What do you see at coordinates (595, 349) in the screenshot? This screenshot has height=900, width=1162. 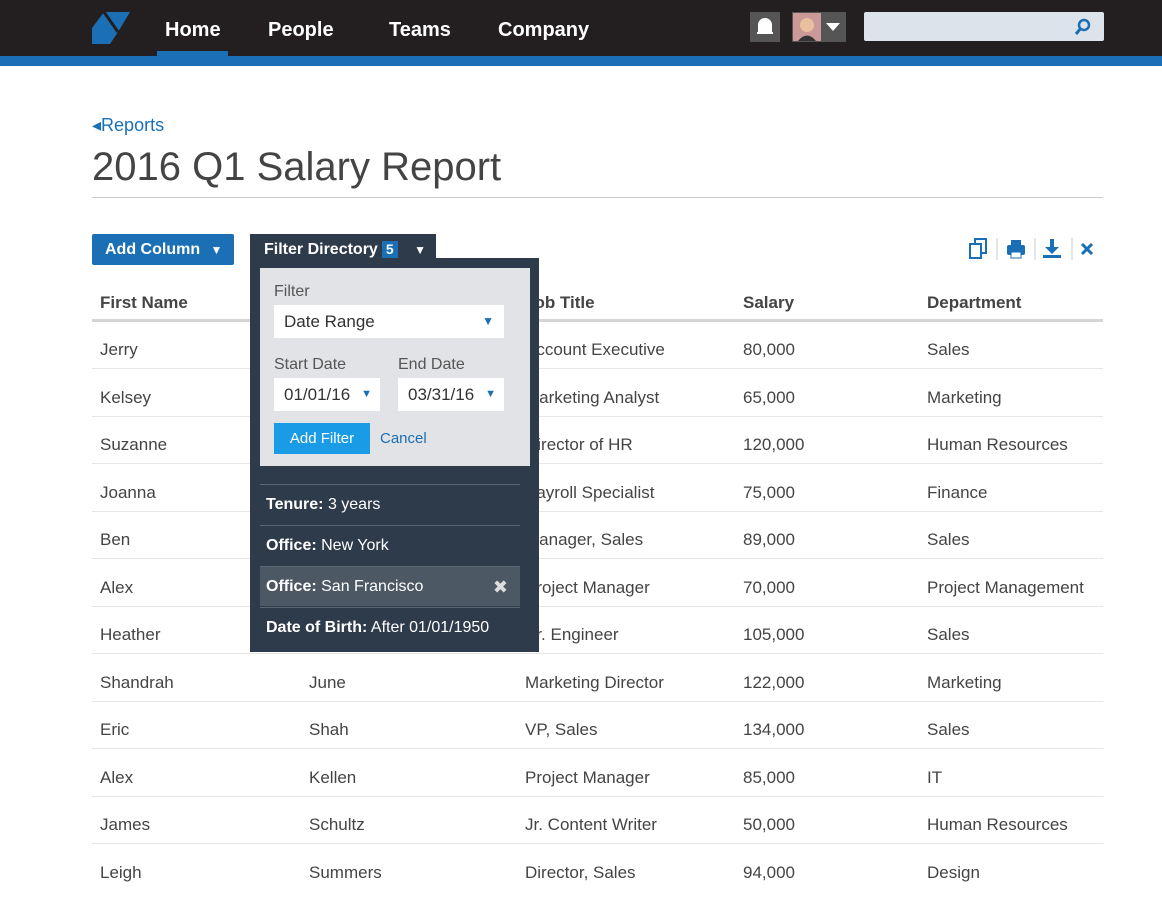 I see `table-cell: Account Executive` at bounding box center [595, 349].